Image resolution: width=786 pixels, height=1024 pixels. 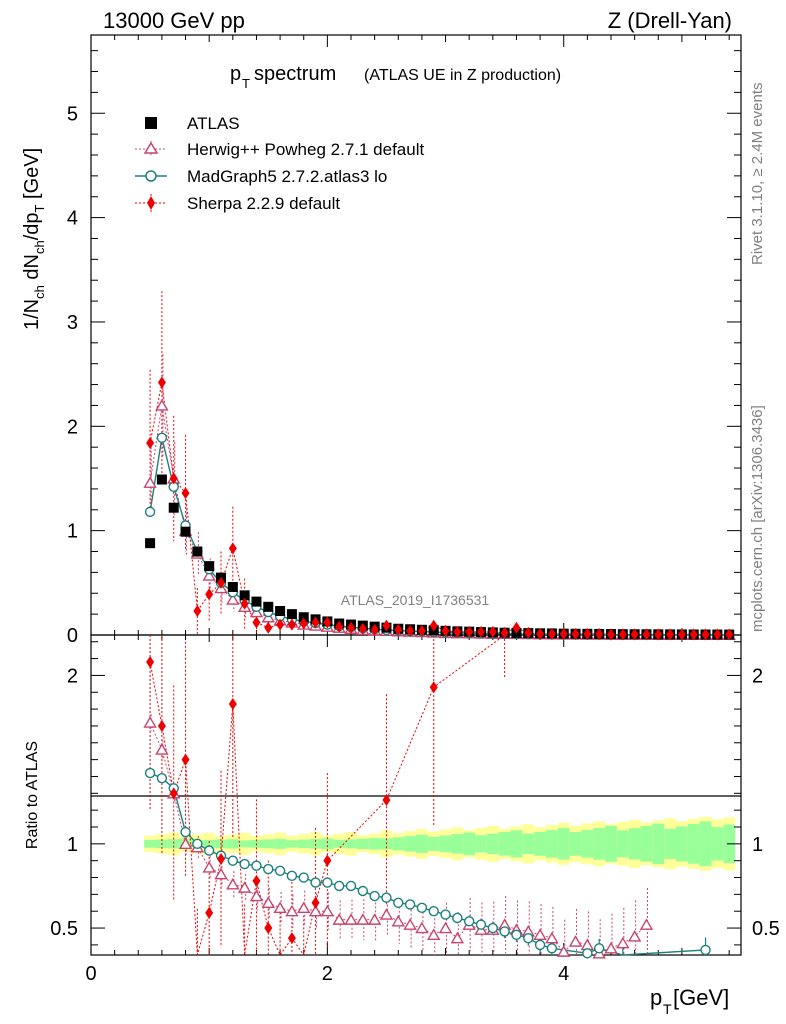 What do you see at coordinates (757, 518) in the screenshot?
I see `mcplots-reference-label: mcplots.cern.ch [arXiv:1306.3436]` at bounding box center [757, 518].